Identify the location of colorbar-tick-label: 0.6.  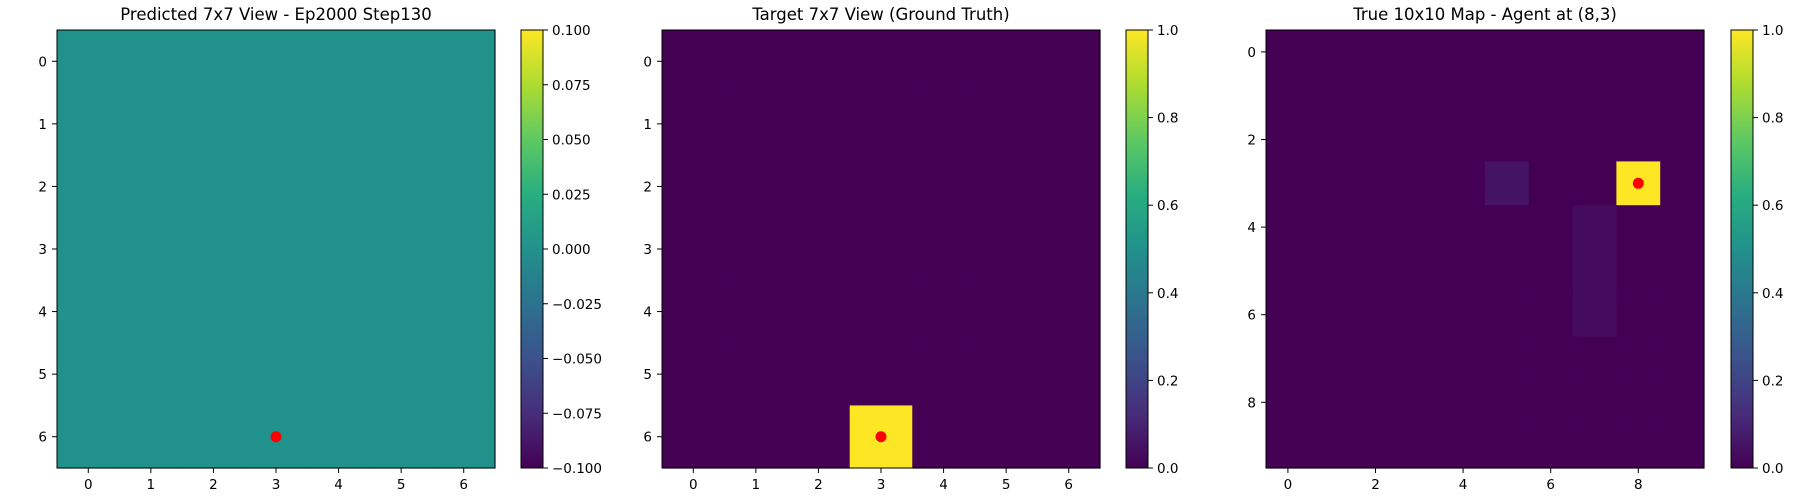
(1772, 206).